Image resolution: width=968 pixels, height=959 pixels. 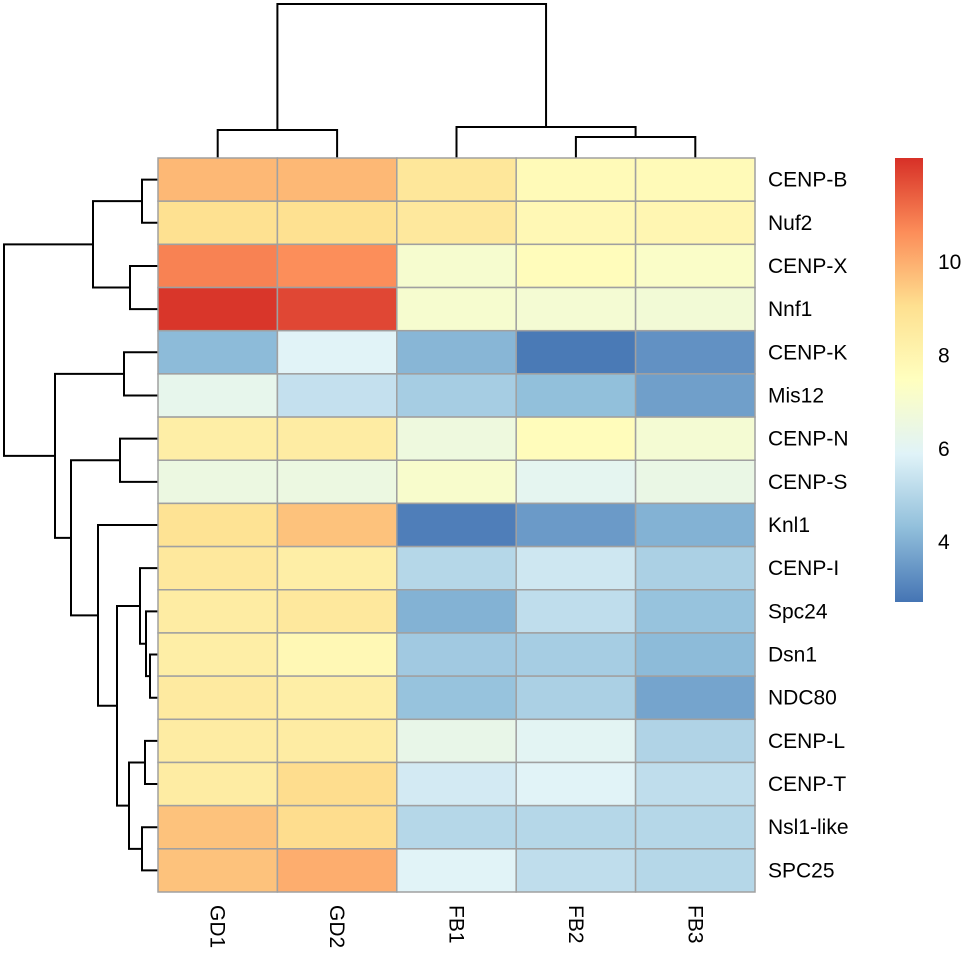 I want to click on column-label: FB2, so click(x=575, y=924).